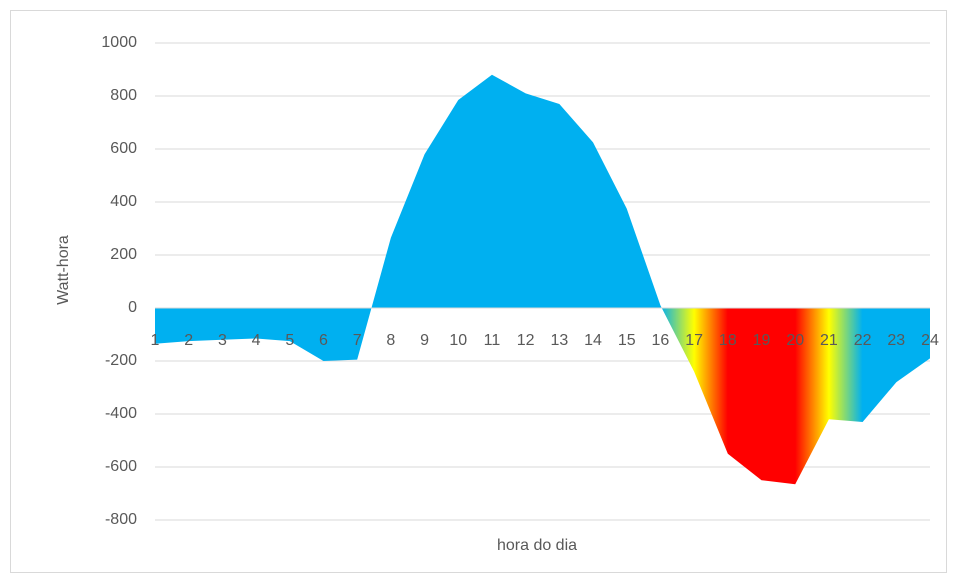  Describe the element at coordinates (559, 340) in the screenshot. I see `x-tick-label: 13` at that location.